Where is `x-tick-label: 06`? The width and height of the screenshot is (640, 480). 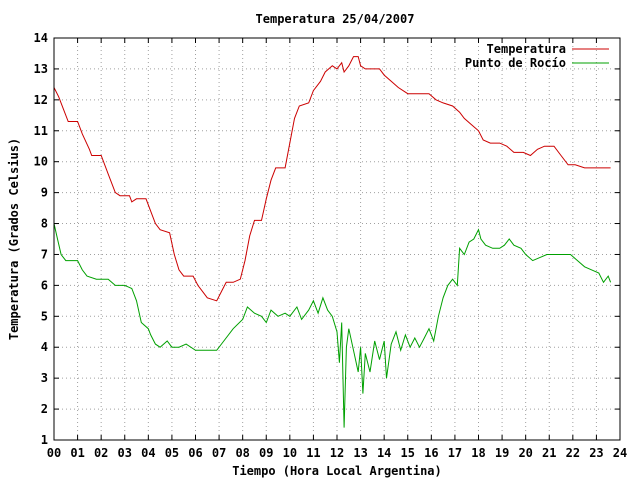
x-tick-label: 06 is located at coordinates (195, 453).